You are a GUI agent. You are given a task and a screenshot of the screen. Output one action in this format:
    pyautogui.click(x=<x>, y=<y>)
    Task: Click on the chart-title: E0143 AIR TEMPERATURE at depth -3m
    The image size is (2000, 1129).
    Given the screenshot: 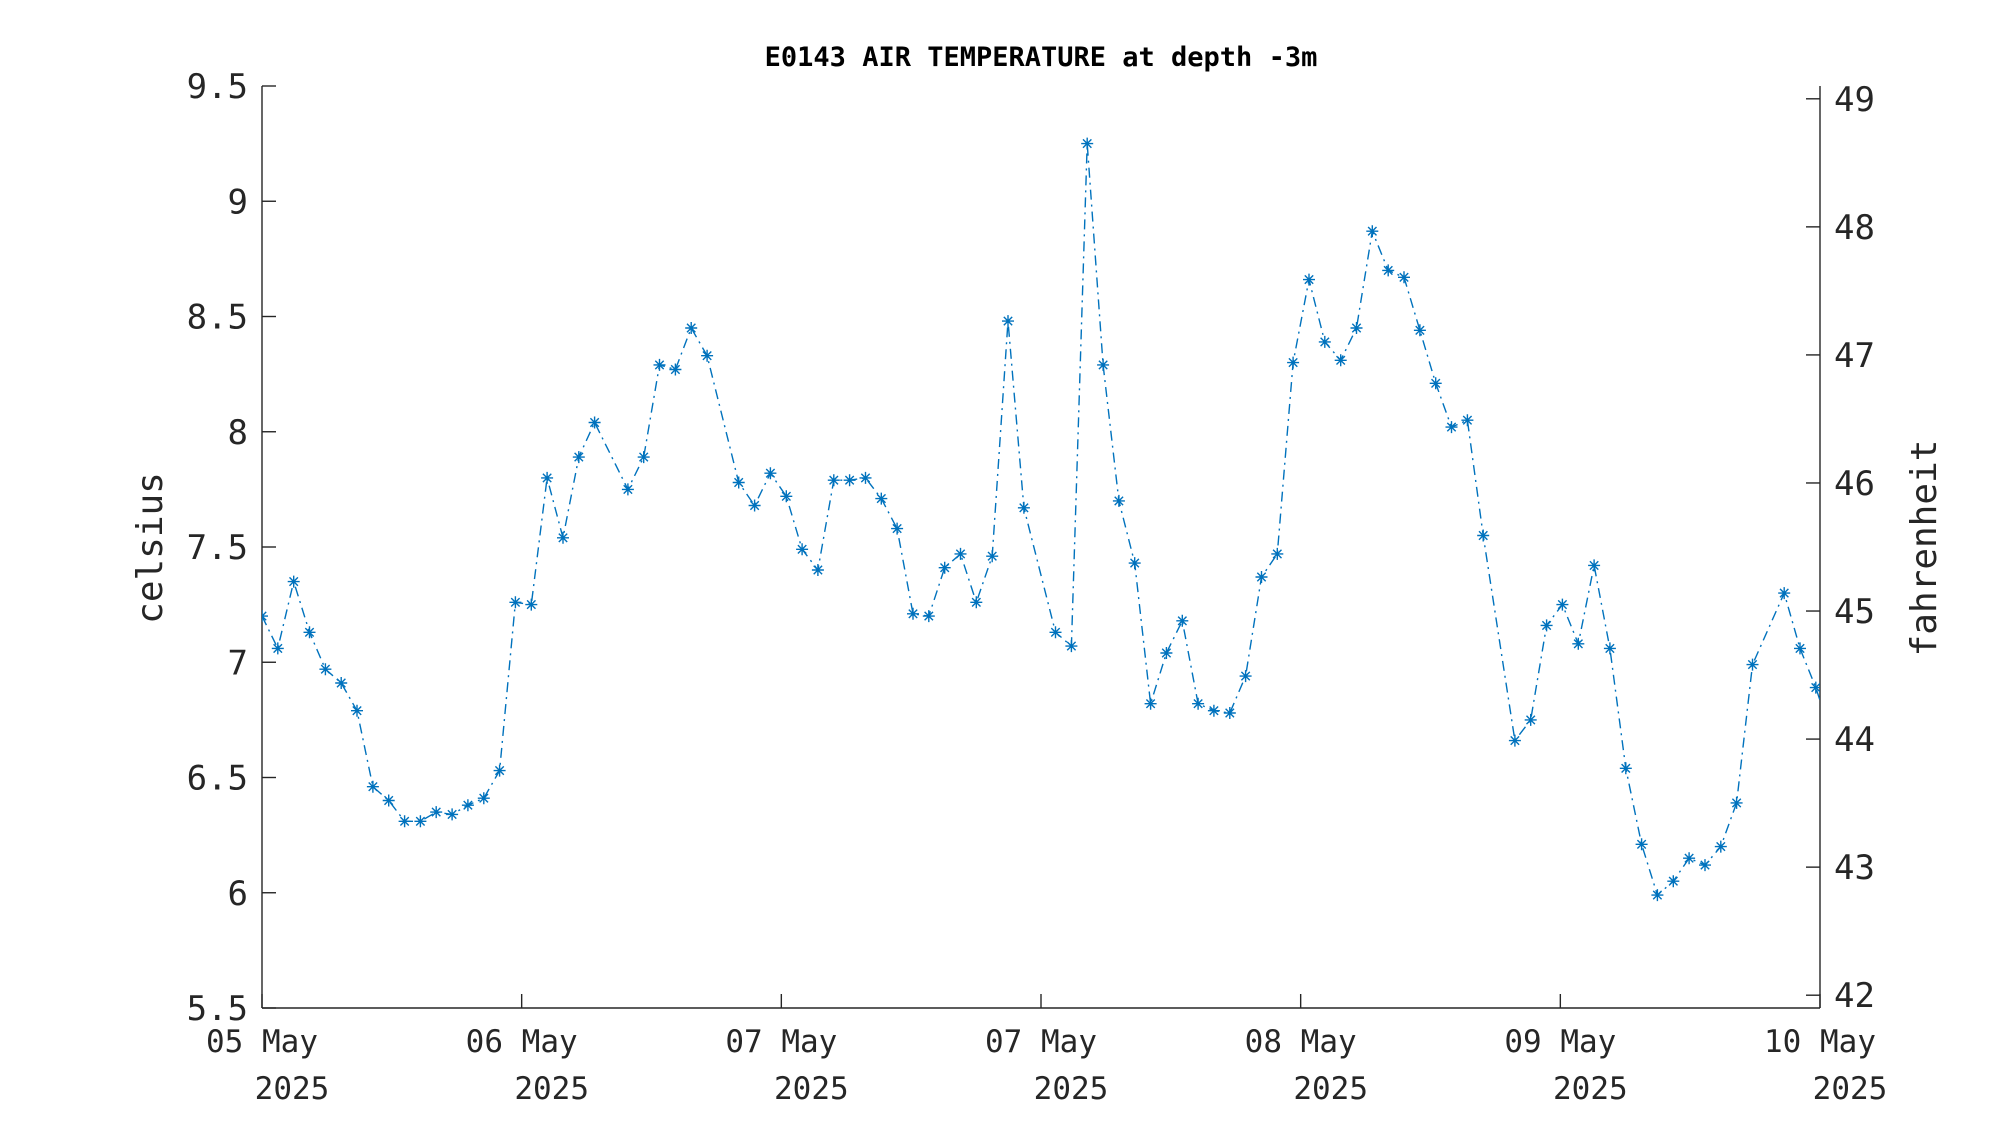 What is the action you would take?
    pyautogui.click(x=1041, y=57)
    